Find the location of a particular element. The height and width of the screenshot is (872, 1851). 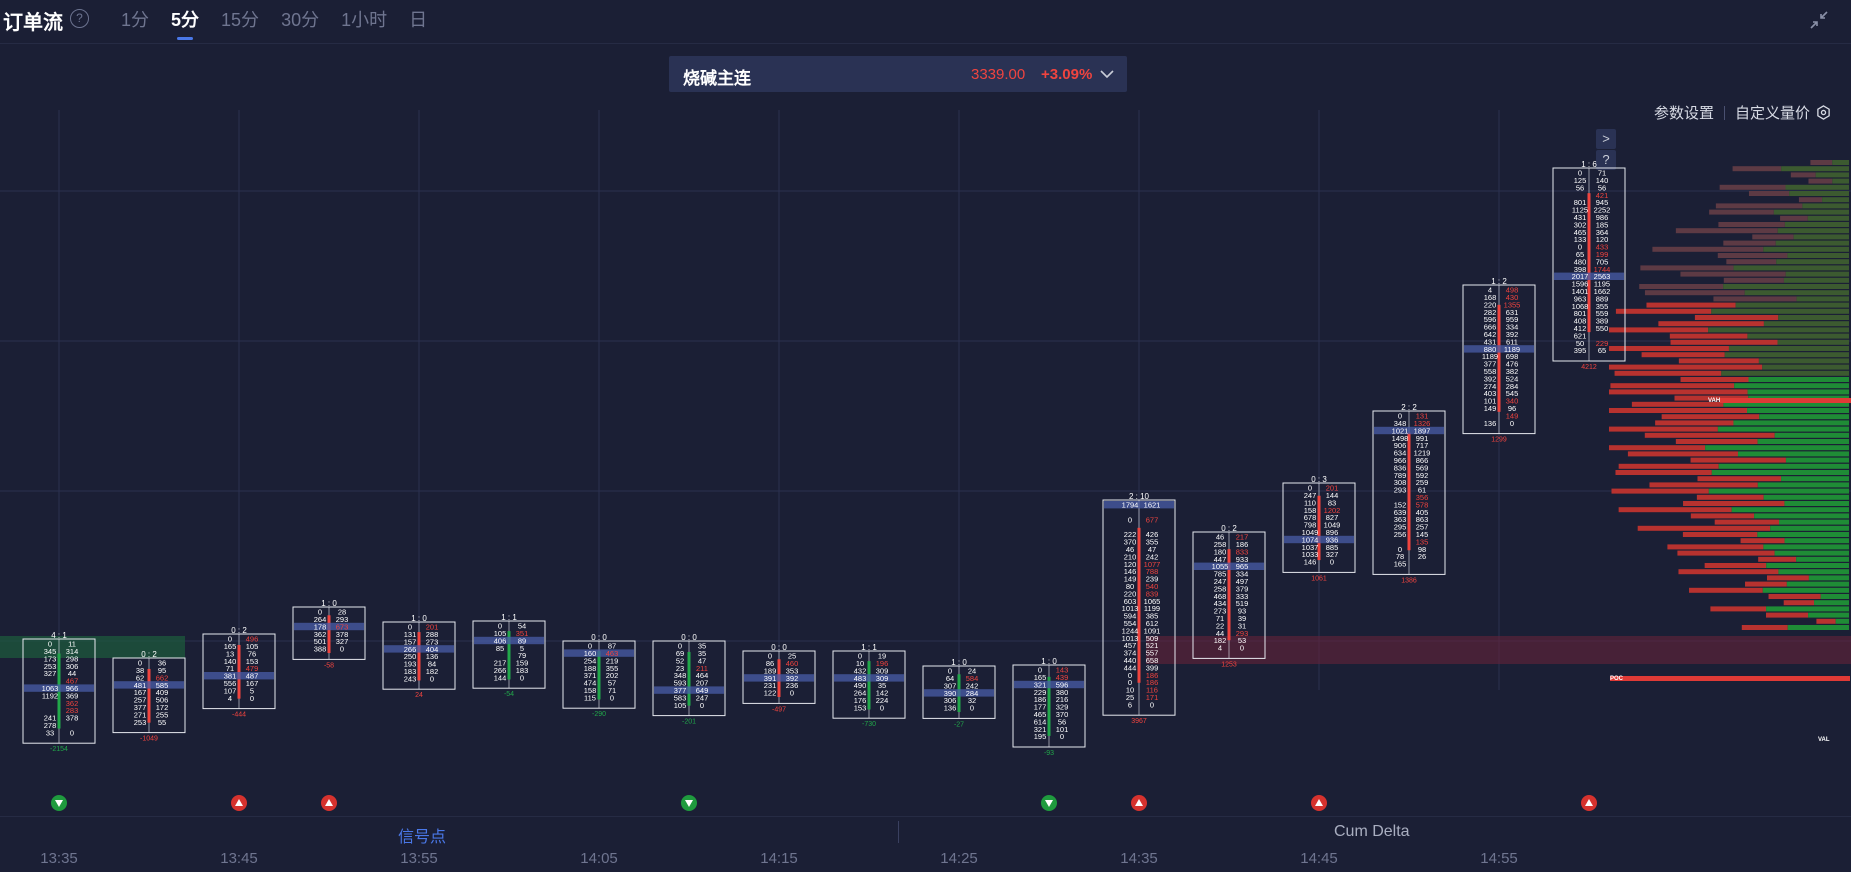

ask-volume: 839 is located at coordinates (1152, 593).